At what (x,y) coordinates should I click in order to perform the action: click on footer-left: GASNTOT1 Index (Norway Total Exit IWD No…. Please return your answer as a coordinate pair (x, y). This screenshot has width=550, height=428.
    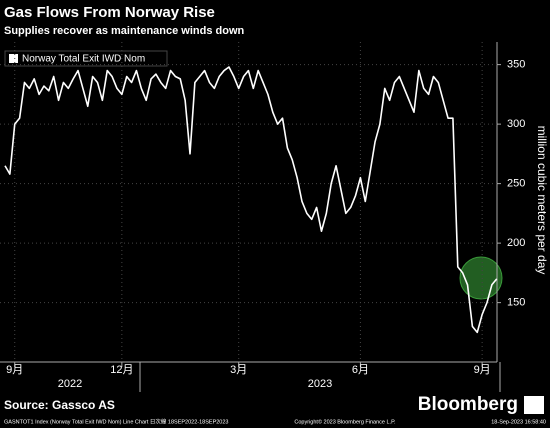
    Looking at the image, I should click on (116, 421).